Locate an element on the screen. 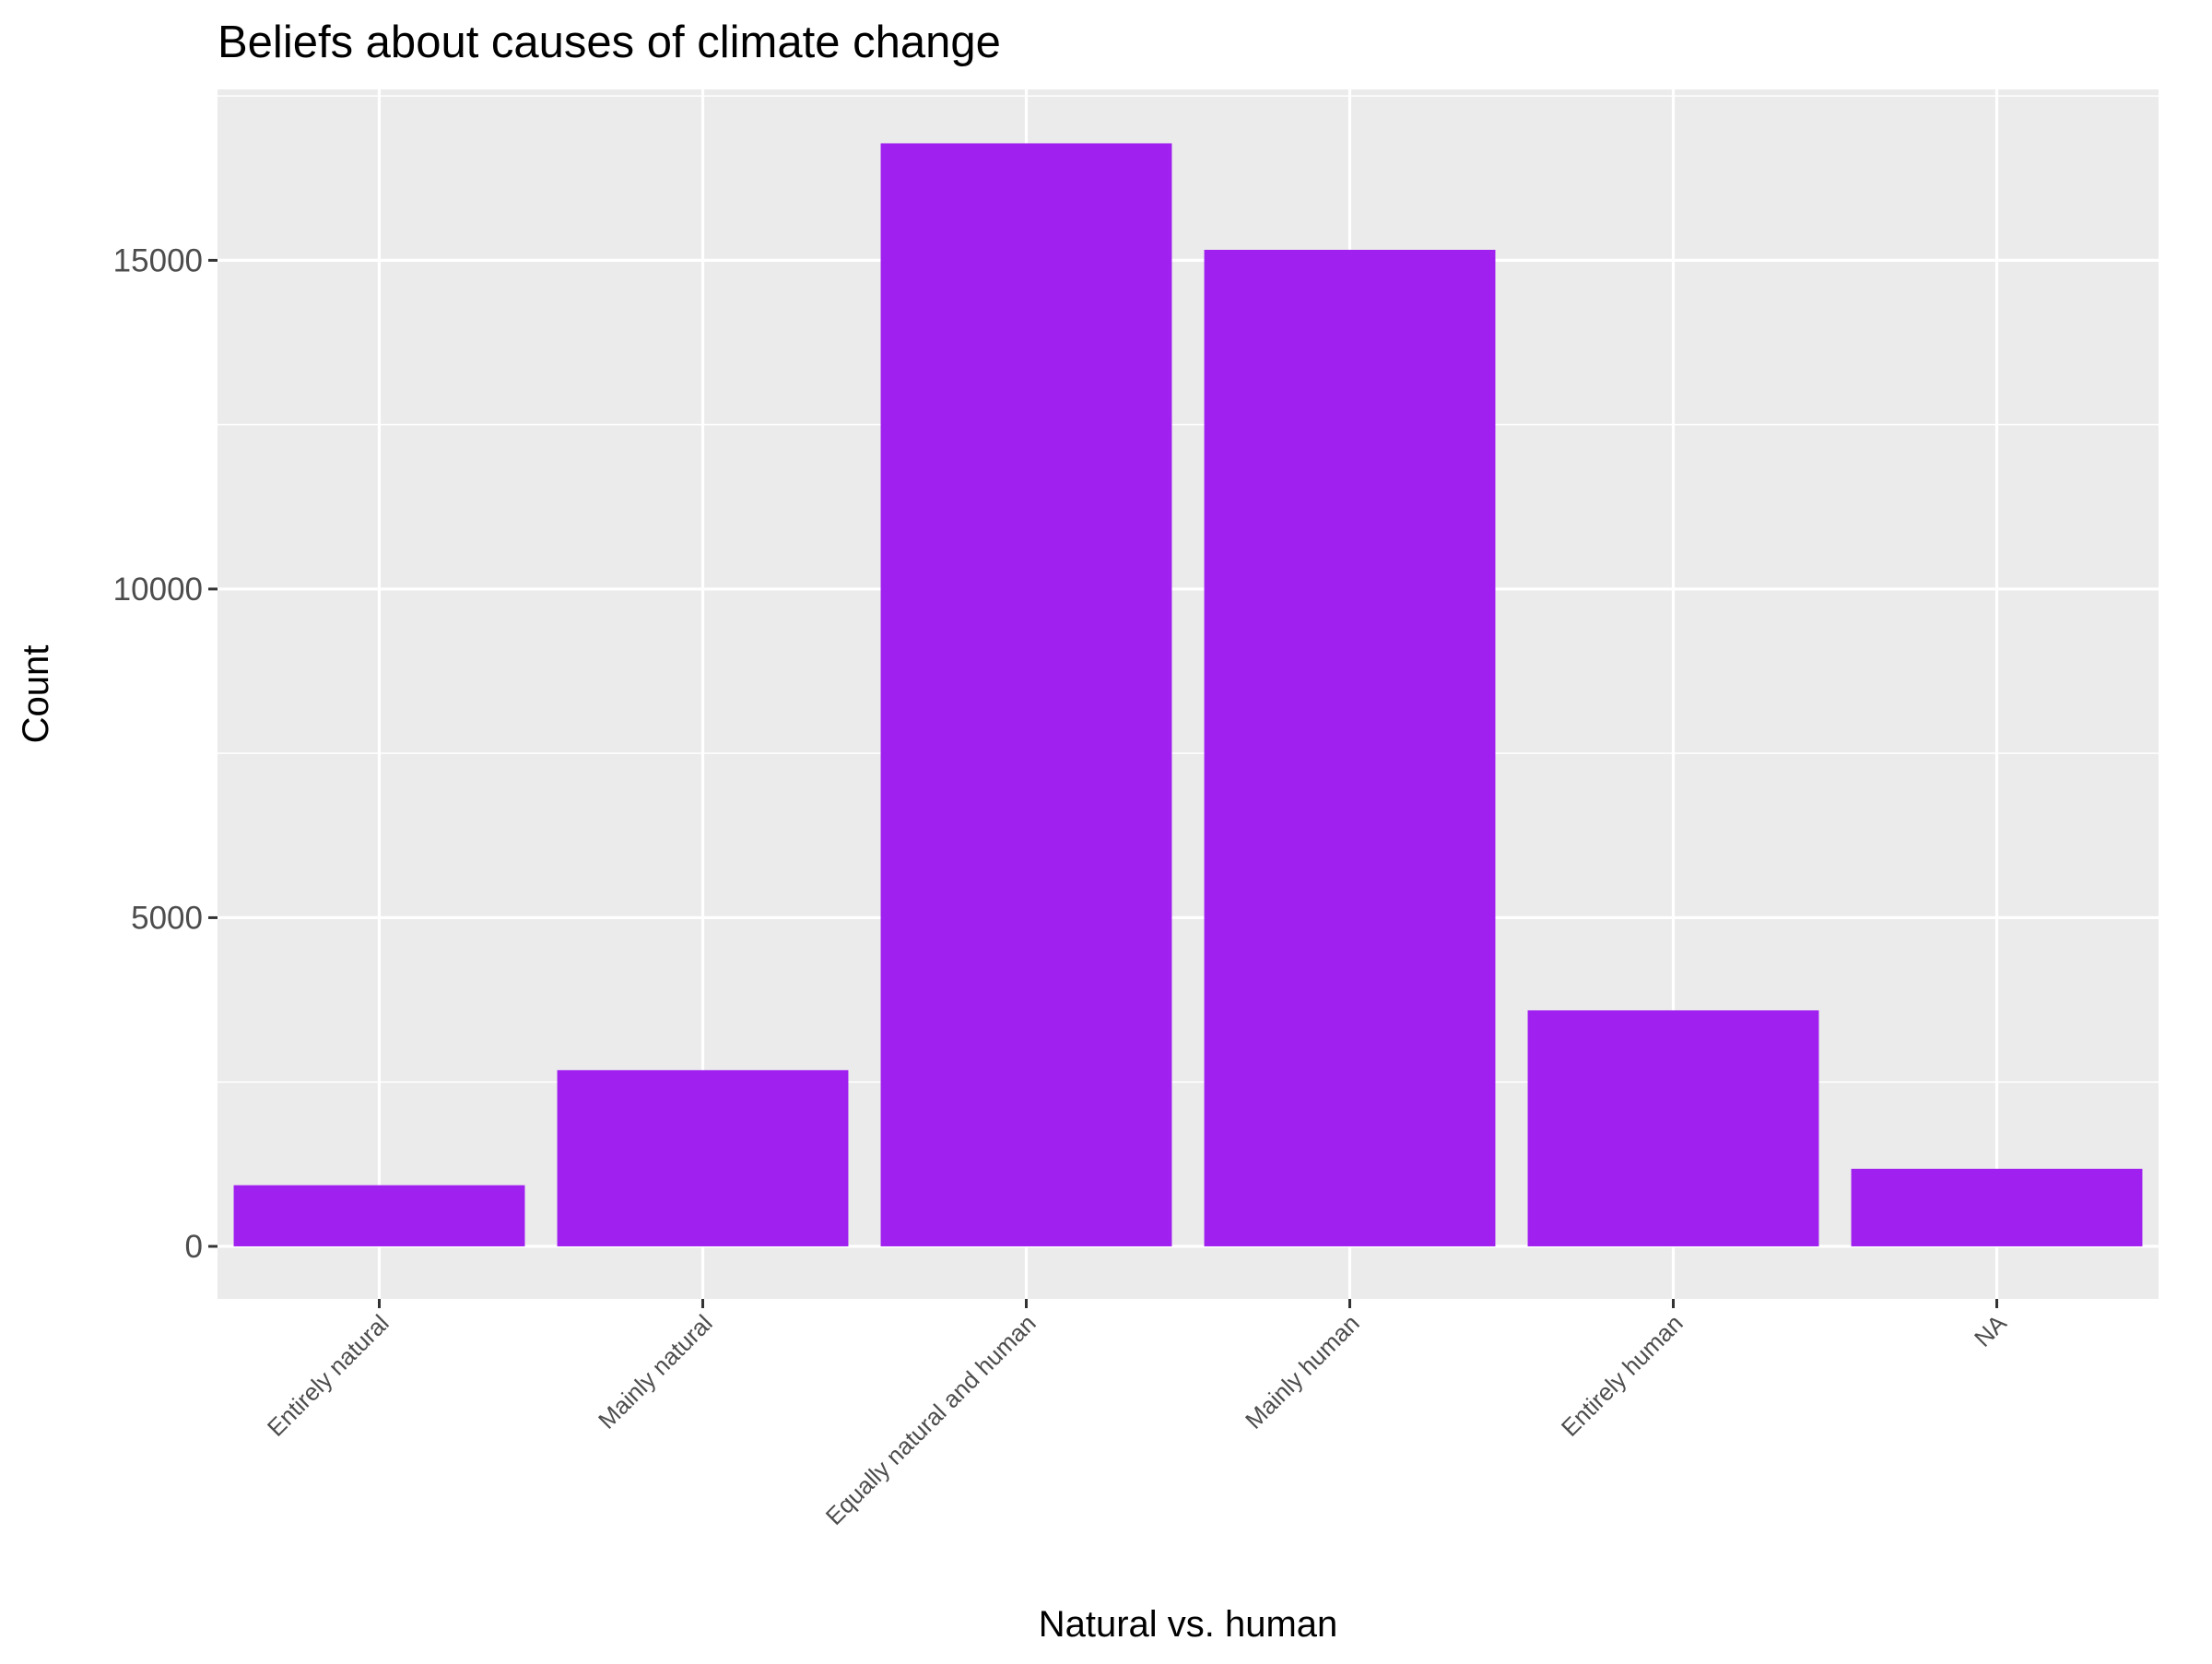 The height and width of the screenshot is (1664, 2212). y-tick-label: 15000 is located at coordinates (158, 260).